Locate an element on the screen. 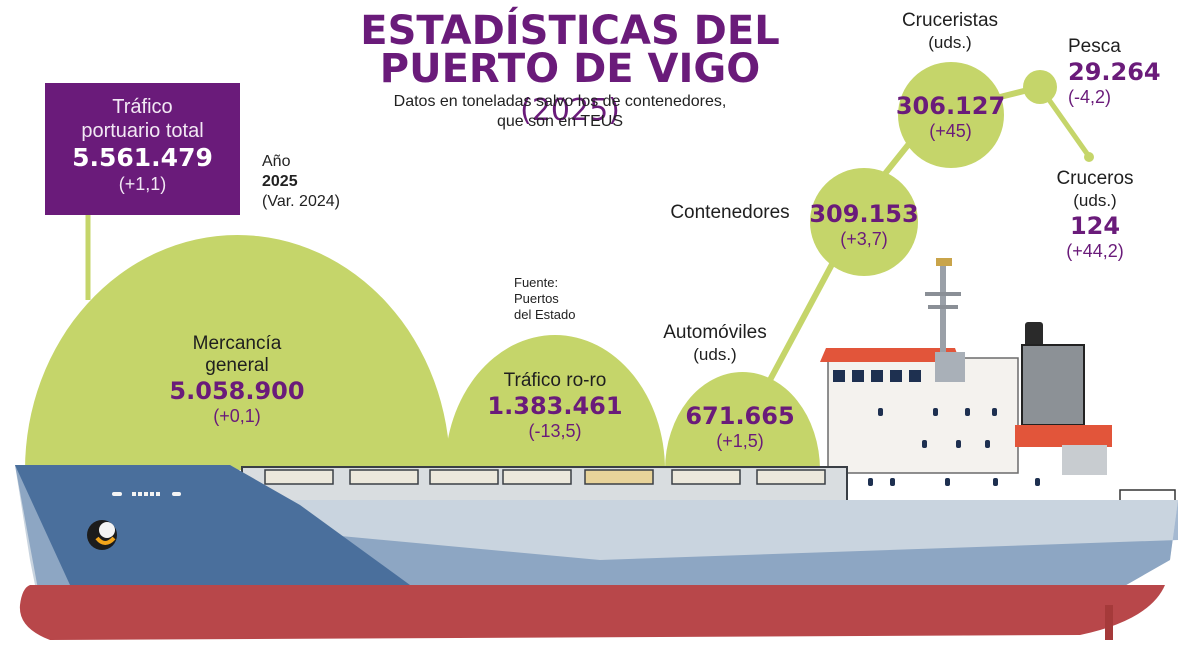  cruise-passengers-value: 306.127 is located at coordinates (950, 106).